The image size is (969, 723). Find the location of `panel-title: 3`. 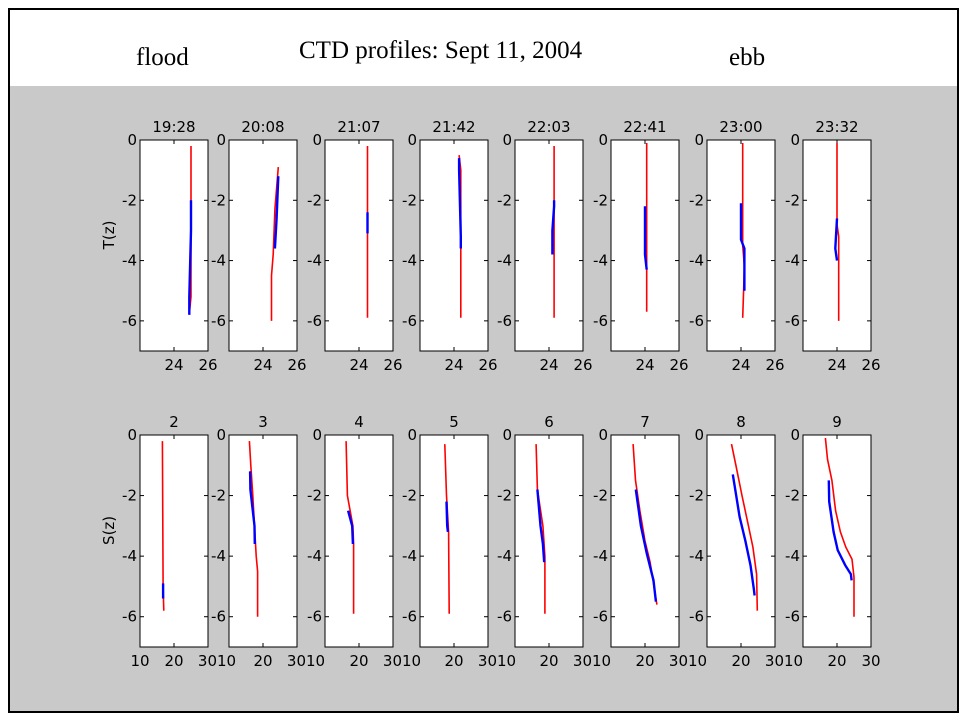

panel-title: 3 is located at coordinates (263, 422).